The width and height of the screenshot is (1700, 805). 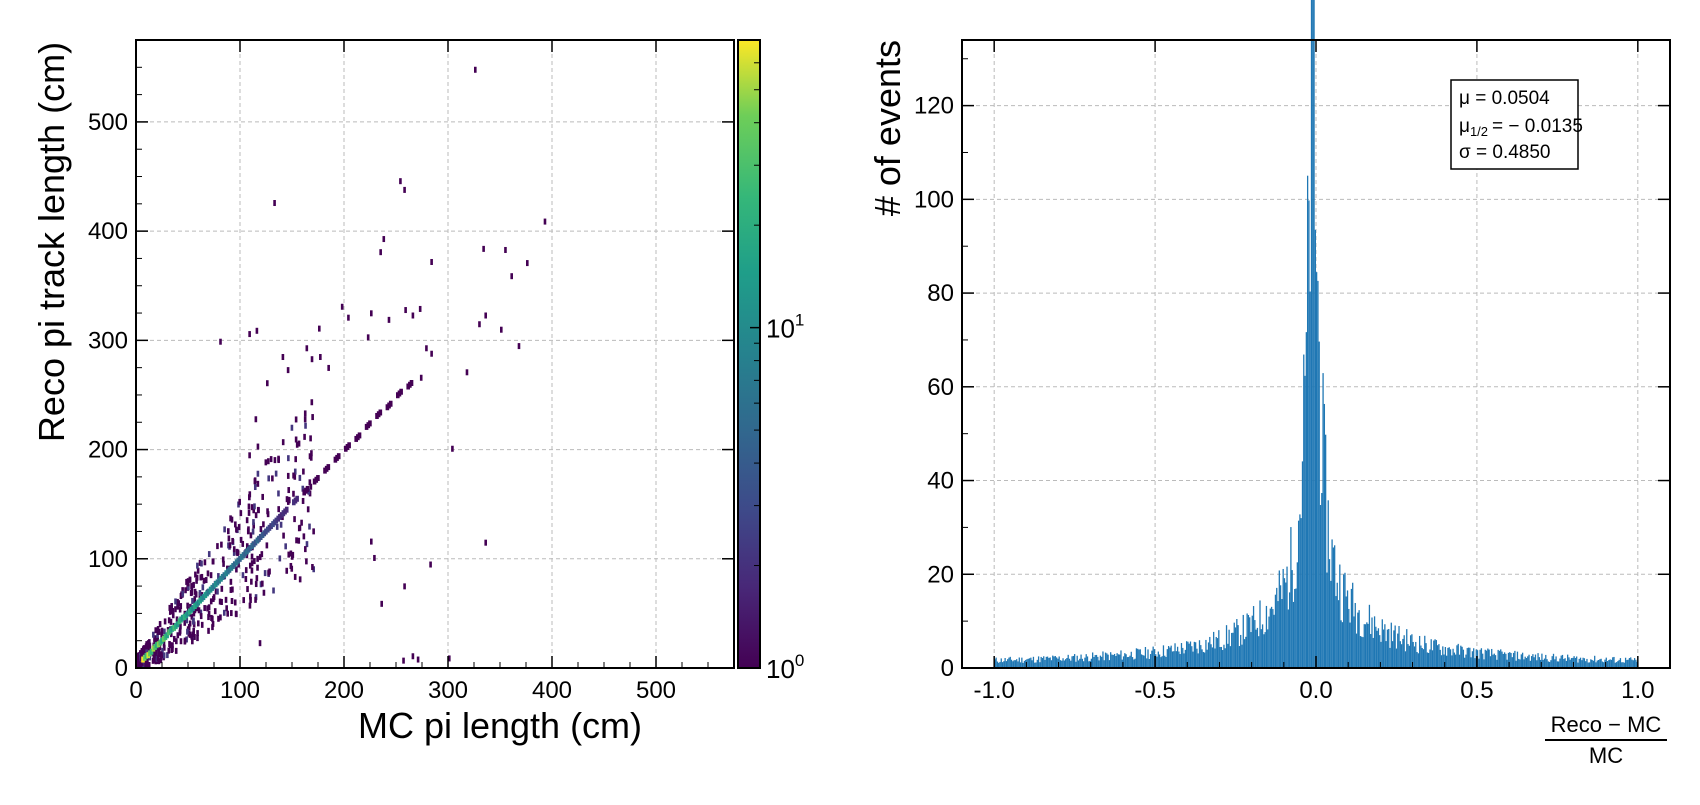 I want to click on histogram-x-label-numerator: Reco − MC, so click(x=1606, y=724).